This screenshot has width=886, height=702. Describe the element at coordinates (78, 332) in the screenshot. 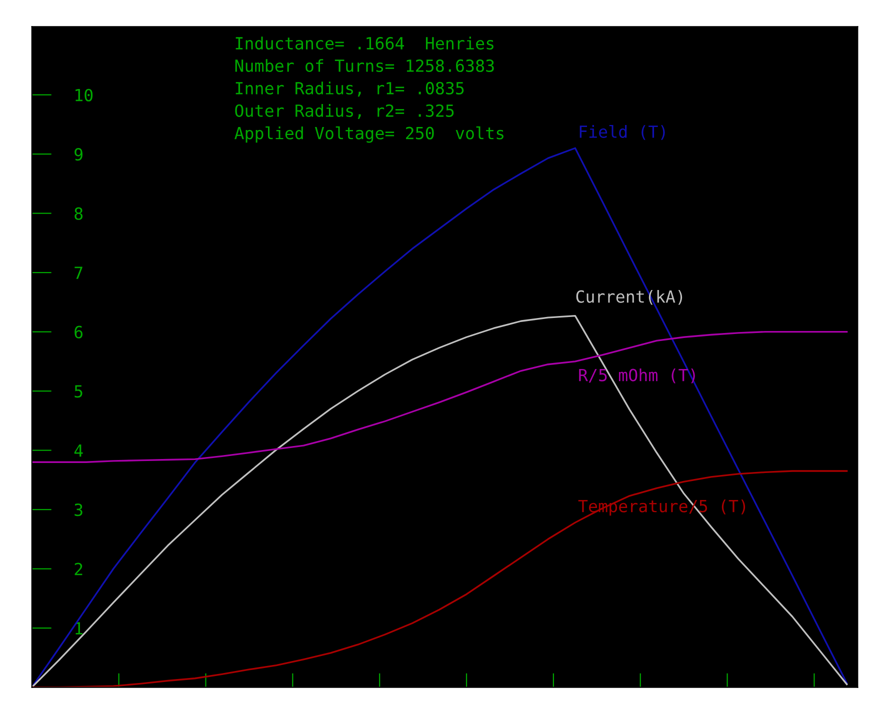

I see `y-tick-label: 6` at that location.